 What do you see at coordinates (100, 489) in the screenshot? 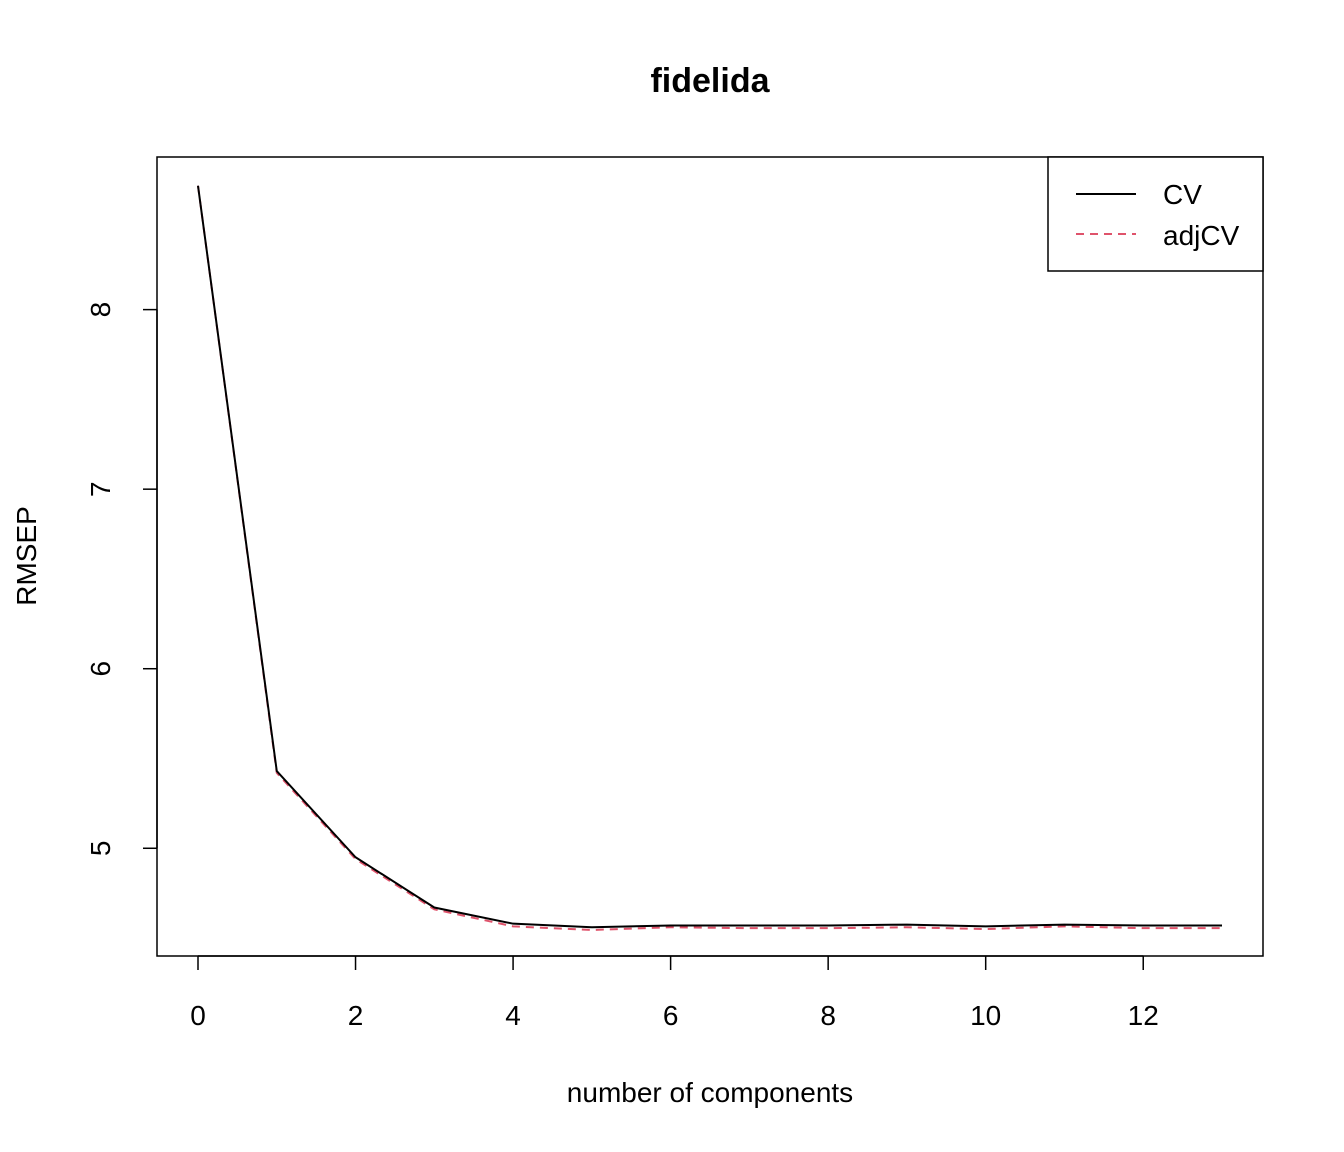
I see `y-tick-label: 7` at bounding box center [100, 489].